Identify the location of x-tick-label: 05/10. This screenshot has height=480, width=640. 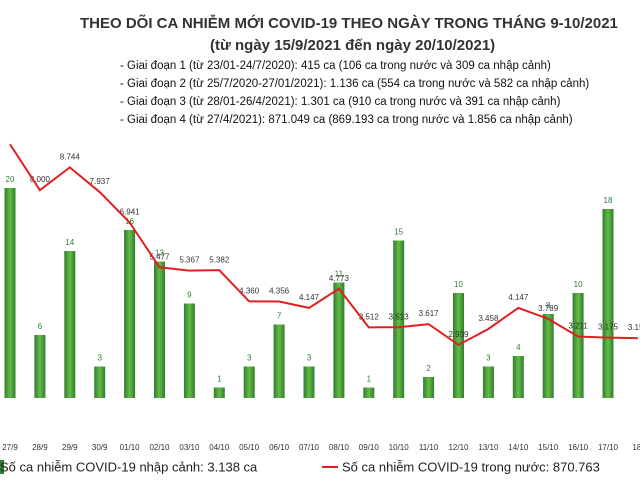
(249, 447).